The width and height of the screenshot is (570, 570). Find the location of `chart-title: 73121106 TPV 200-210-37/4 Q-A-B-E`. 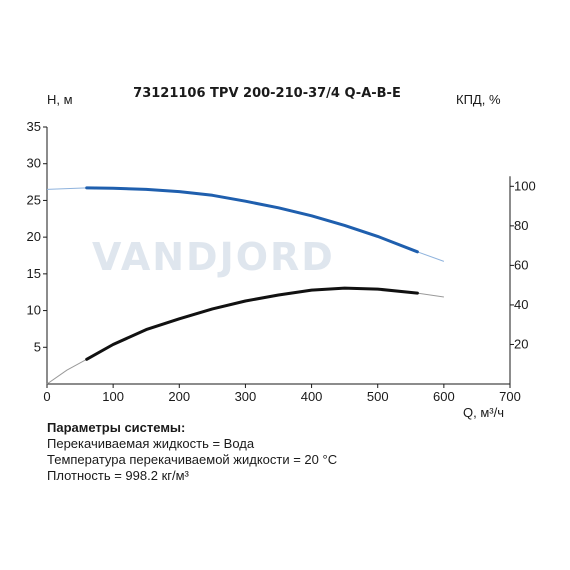

chart-title: 73121106 TPV 200-210-37/4 Q-A-B-E is located at coordinates (267, 93).